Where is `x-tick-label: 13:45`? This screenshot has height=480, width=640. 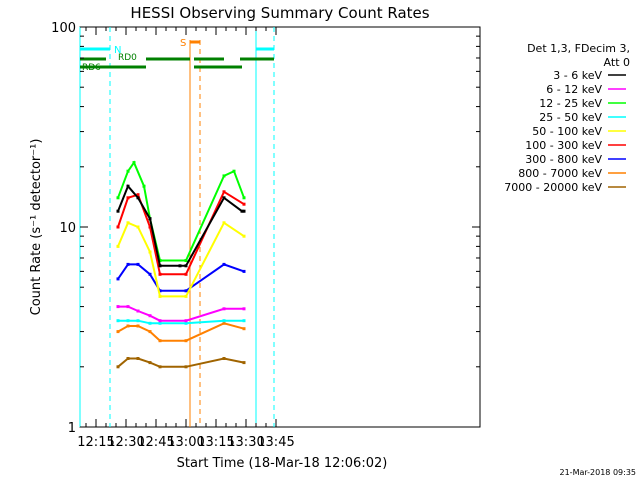 x-tick-label: 13:45 is located at coordinates (275, 442).